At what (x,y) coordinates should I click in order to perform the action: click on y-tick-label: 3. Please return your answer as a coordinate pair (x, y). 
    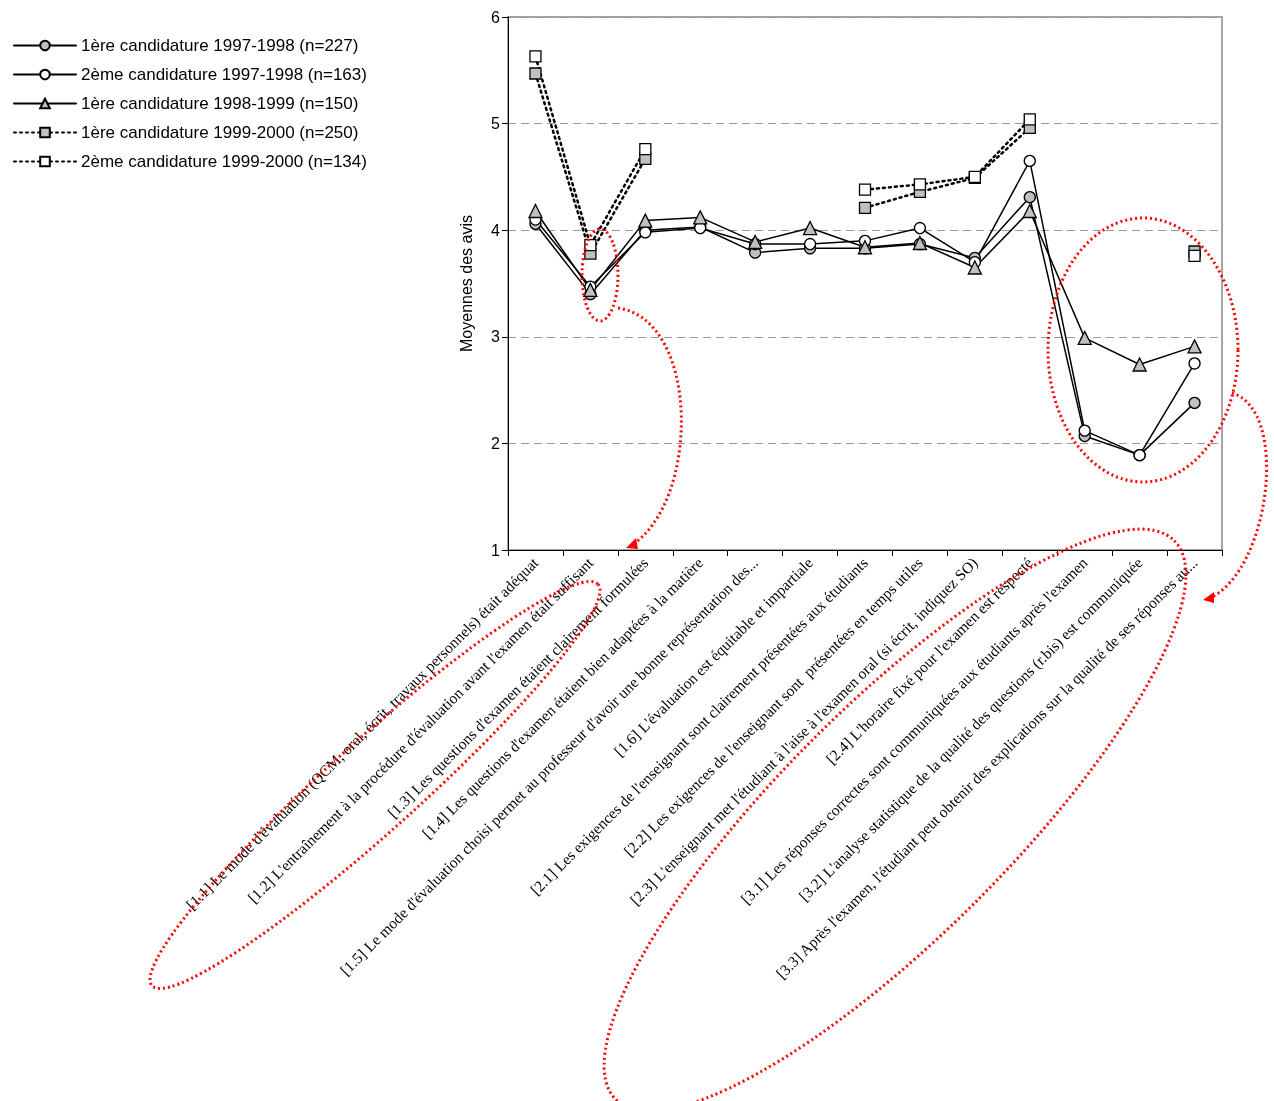
    Looking at the image, I should click on (496, 337).